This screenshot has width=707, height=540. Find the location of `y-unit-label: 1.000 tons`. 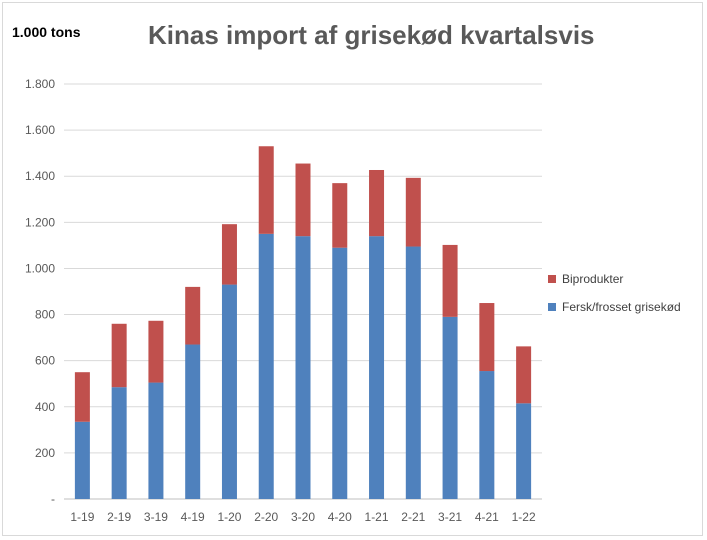

y-unit-label: 1.000 tons is located at coordinates (46, 32).